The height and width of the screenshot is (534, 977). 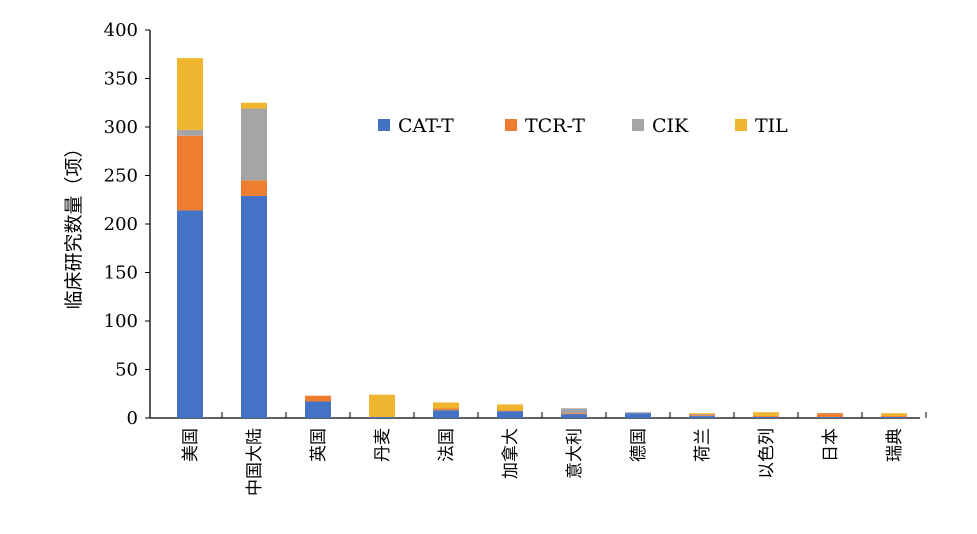 I want to click on legend-label: CAT-T, so click(x=426, y=126).